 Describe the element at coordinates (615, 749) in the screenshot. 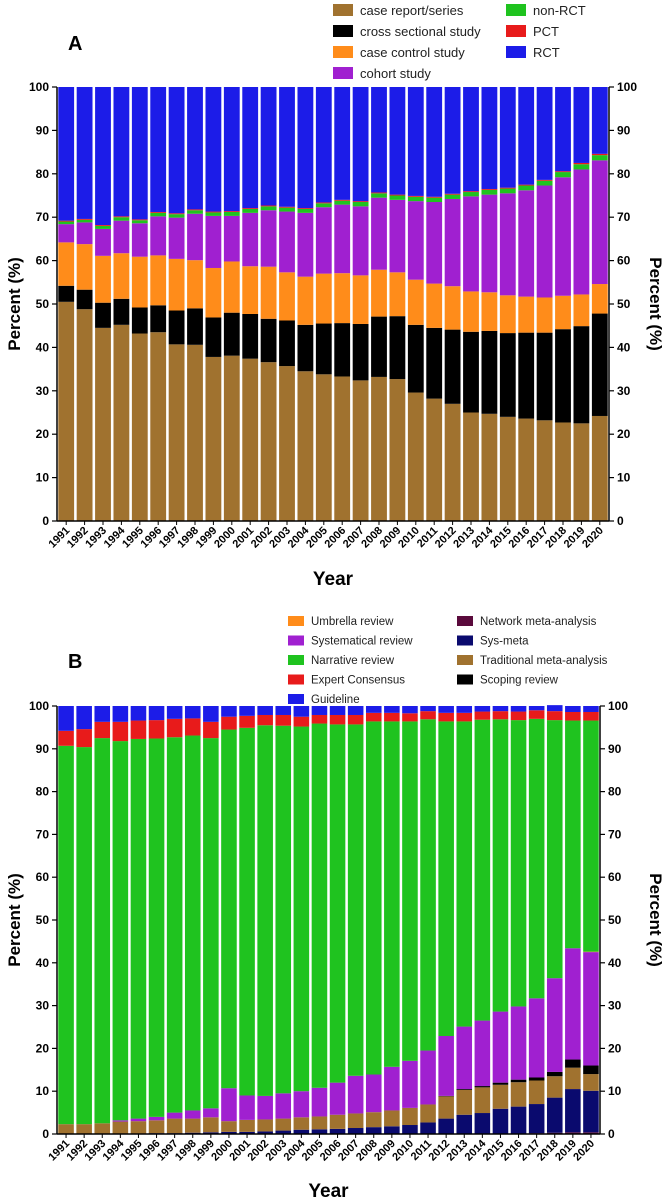

I see `y-tick-label-right: 90` at that location.